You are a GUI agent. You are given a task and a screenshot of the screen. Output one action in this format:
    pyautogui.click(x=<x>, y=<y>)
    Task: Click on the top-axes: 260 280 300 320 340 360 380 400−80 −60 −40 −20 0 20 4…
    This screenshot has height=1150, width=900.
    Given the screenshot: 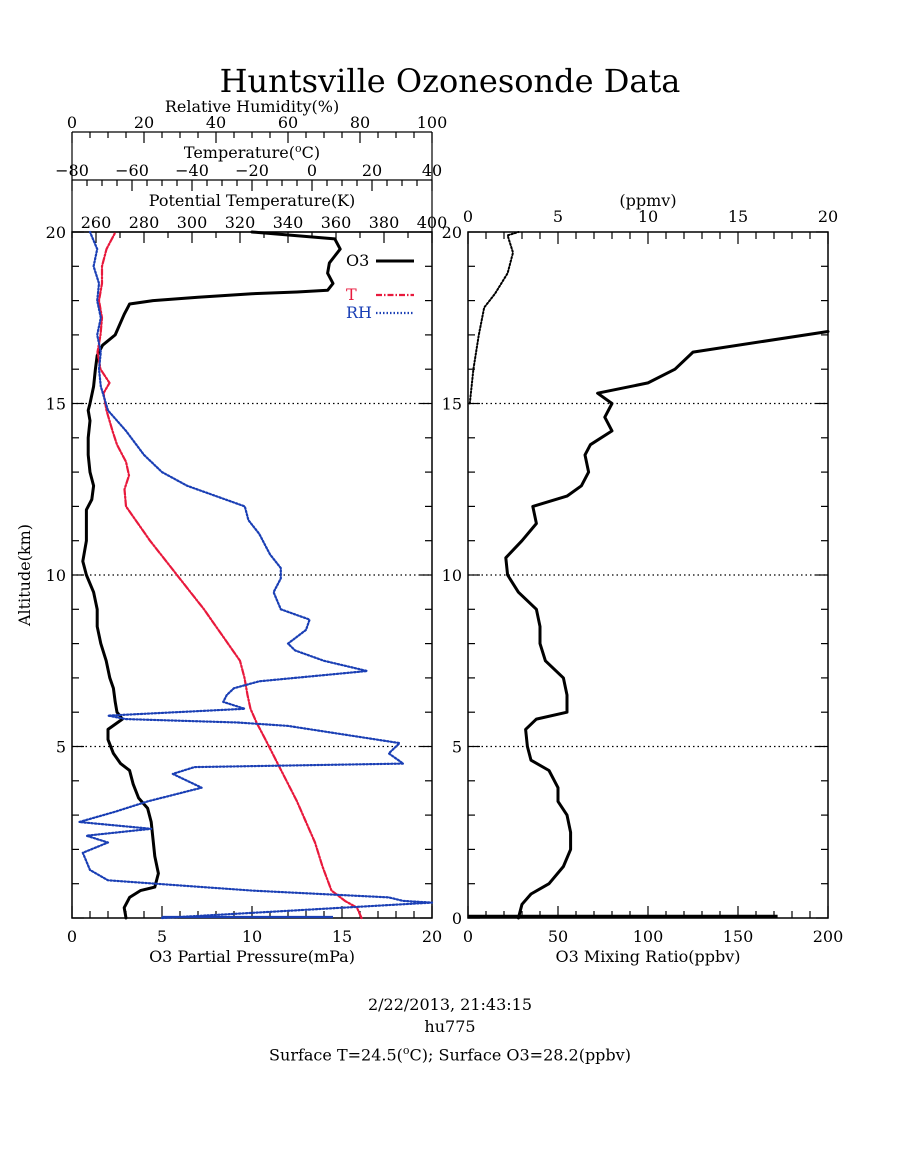 What is the action you would take?
    pyautogui.click(x=251, y=178)
    